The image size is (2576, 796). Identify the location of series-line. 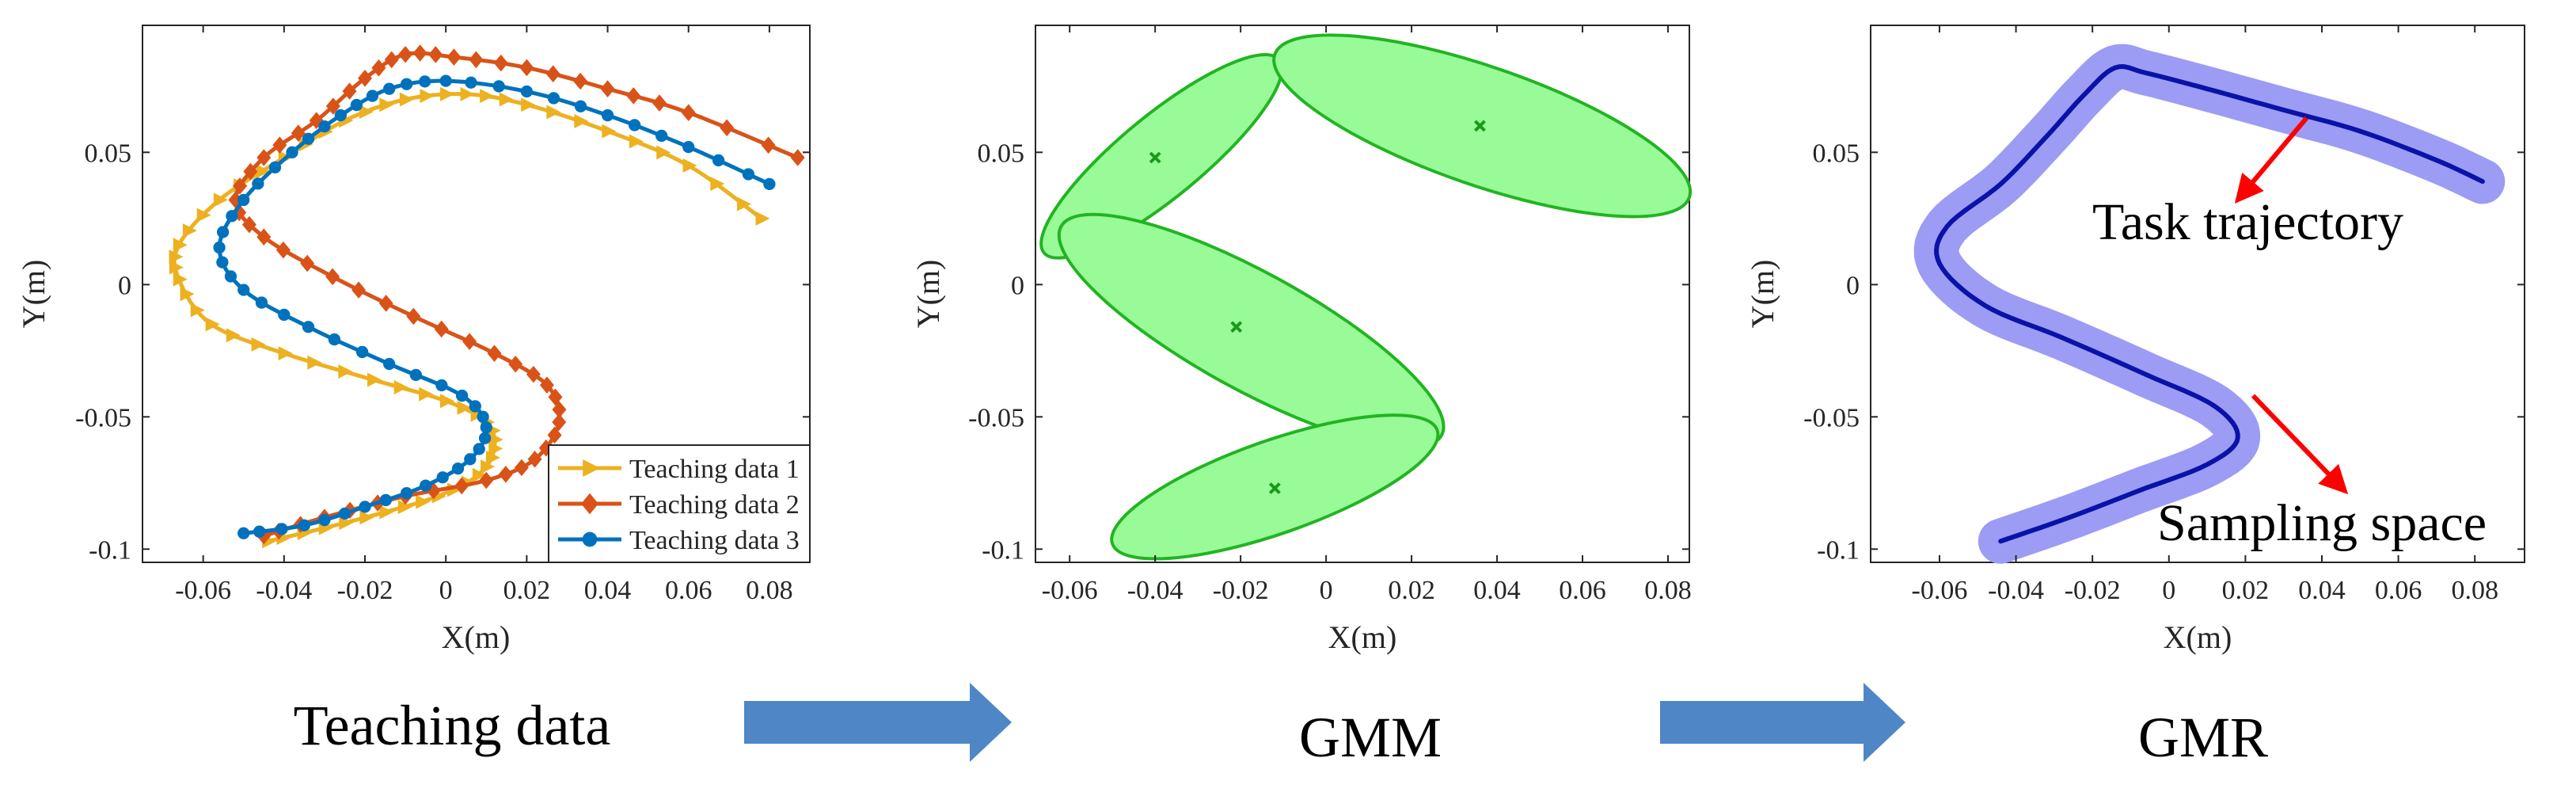
(494, 306).